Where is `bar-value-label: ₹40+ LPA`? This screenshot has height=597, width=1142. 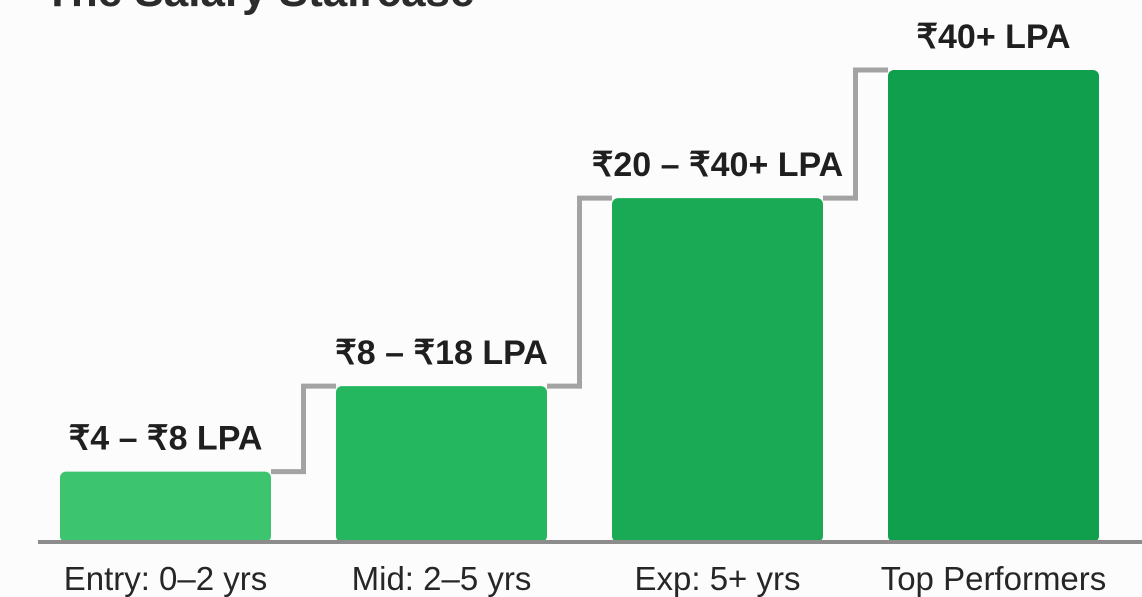
bar-value-label: ₹40+ LPA is located at coordinates (993, 37).